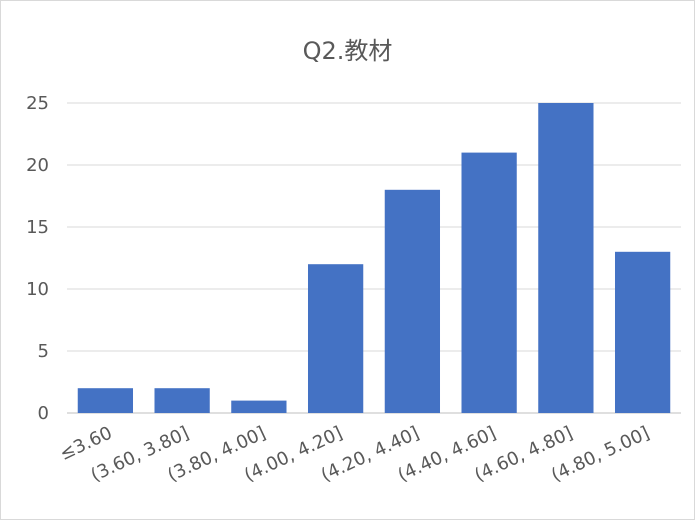  What do you see at coordinates (43, 351) in the screenshot?
I see `y-tick-label: 5` at bounding box center [43, 351].